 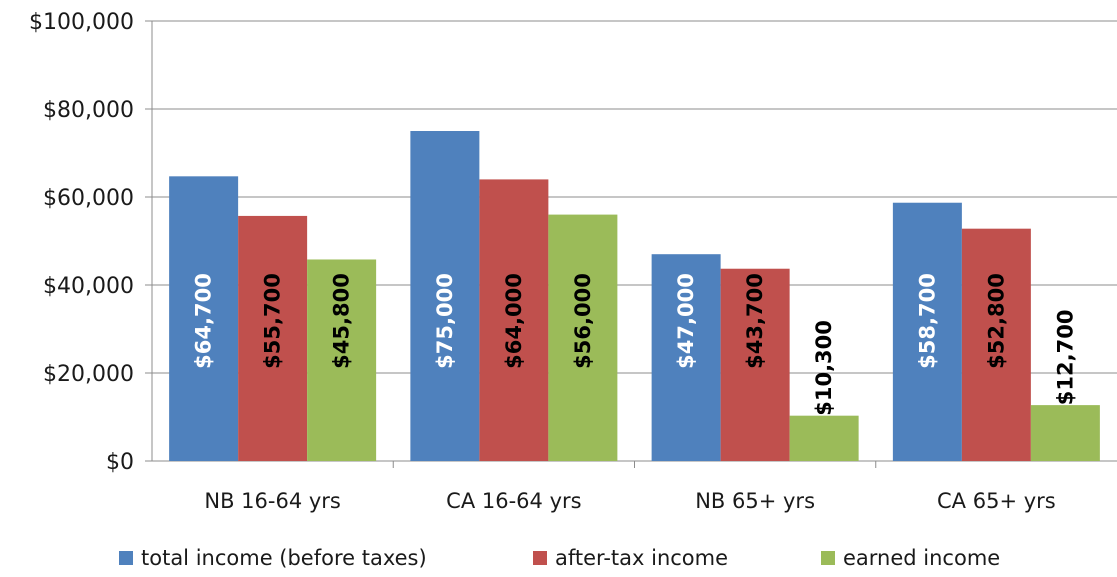 What do you see at coordinates (88, 110) in the screenshot?
I see `y-tick-label: $80,000` at bounding box center [88, 110].